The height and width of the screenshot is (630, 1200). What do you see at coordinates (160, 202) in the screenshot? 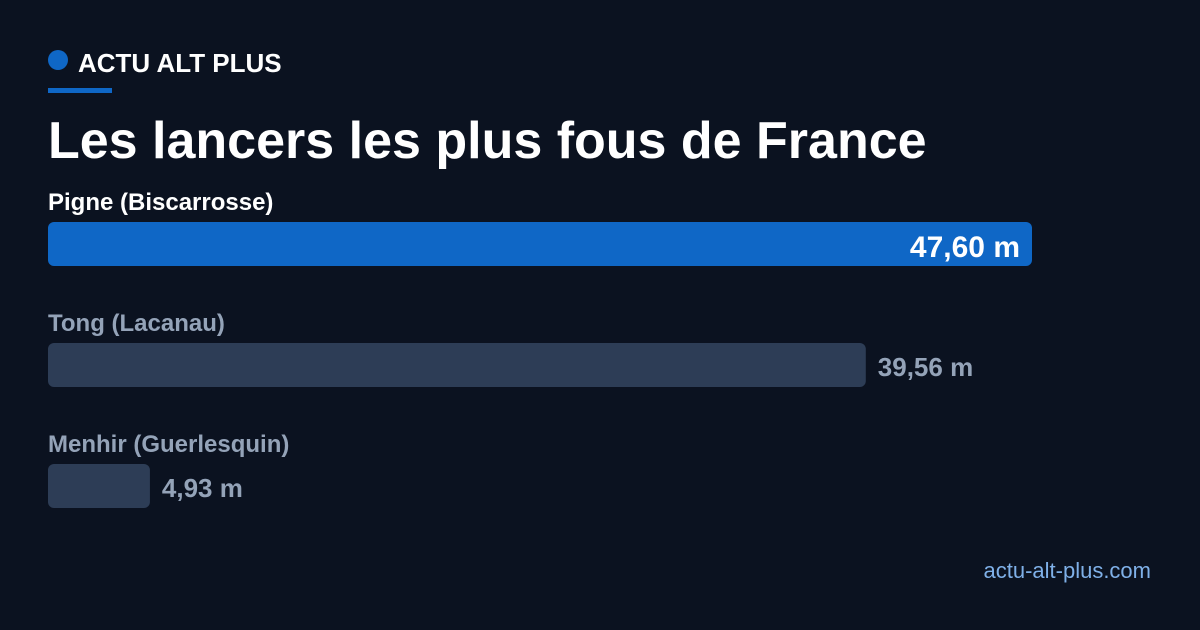
I see `category-label: Pigne (Biscarrosse)` at bounding box center [160, 202].